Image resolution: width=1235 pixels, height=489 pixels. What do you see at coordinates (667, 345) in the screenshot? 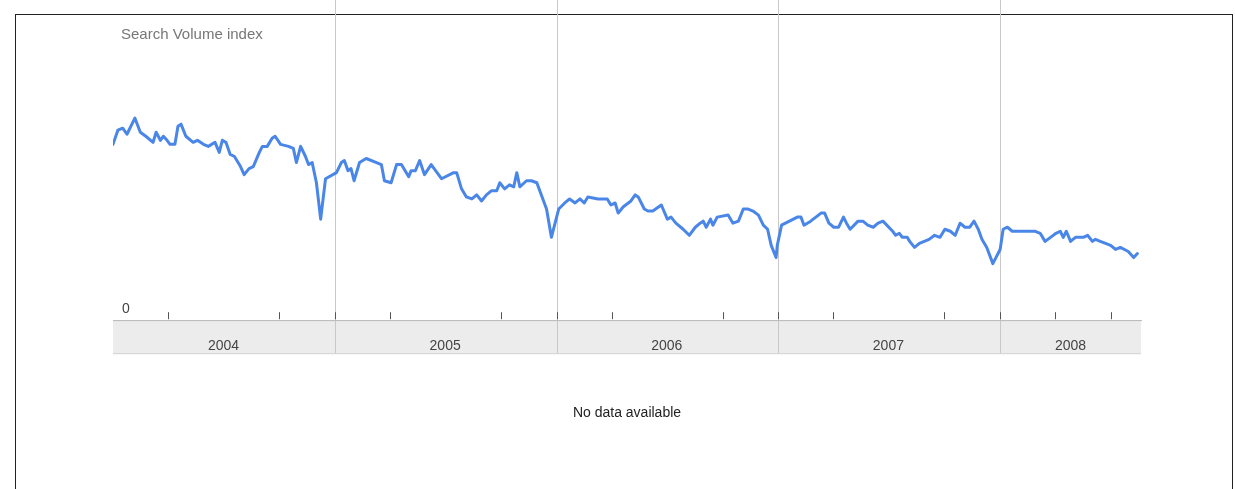
I see `x-tick-label: 2006` at bounding box center [667, 345].